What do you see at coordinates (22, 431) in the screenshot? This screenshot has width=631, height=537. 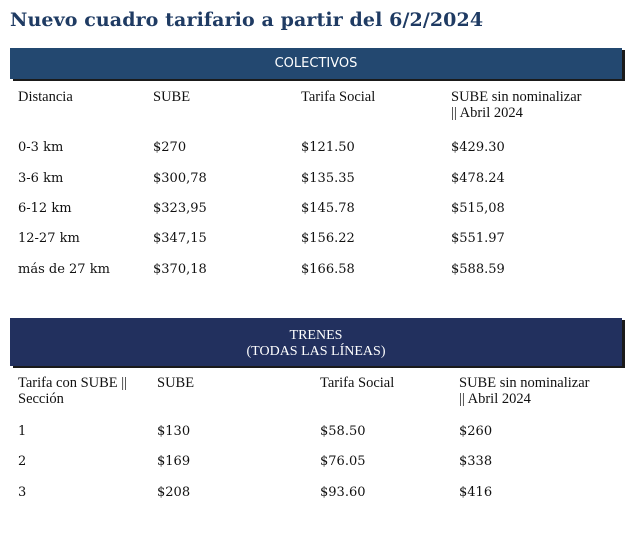 I see `trenes-cell-seccion: 1` at bounding box center [22, 431].